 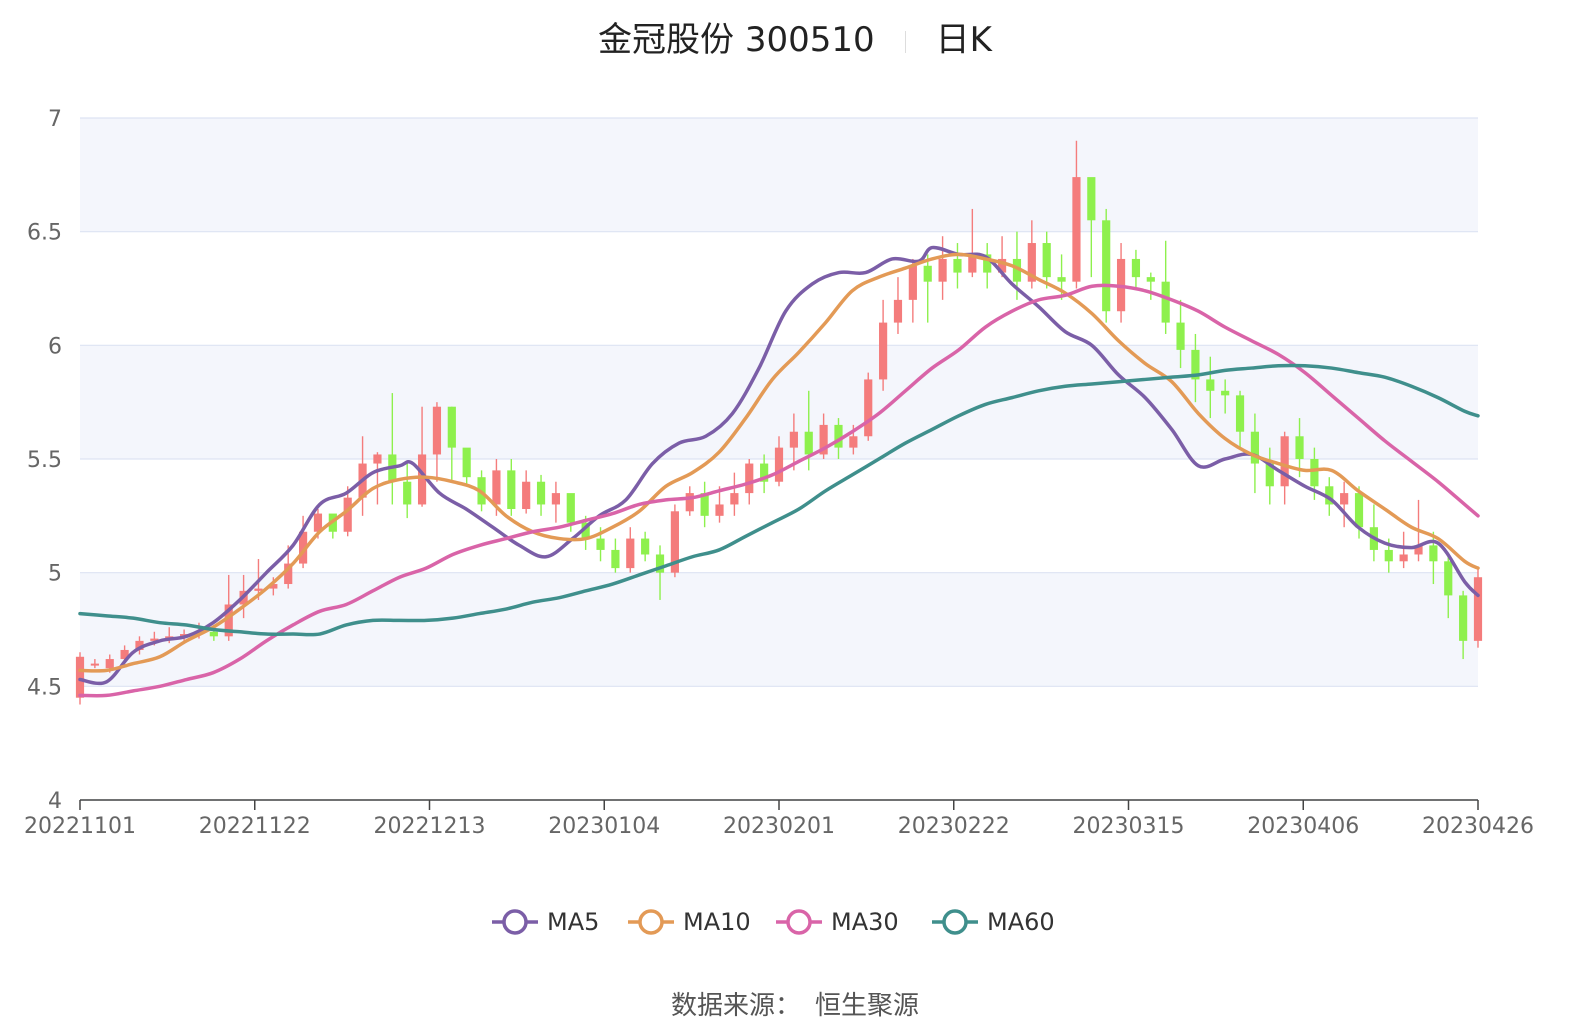 What do you see at coordinates (55, 801) in the screenshot?
I see `y-tick-label: 4` at bounding box center [55, 801].